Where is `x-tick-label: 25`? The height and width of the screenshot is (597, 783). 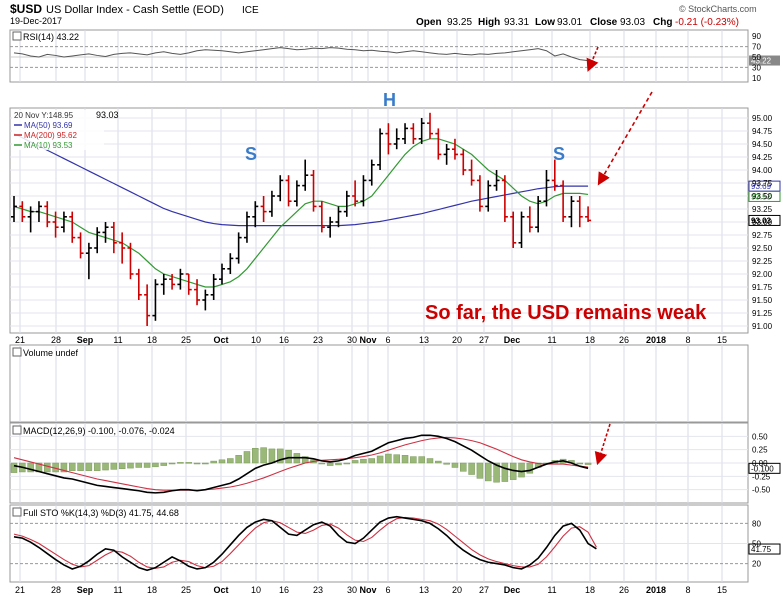 x-tick-label: 25 is located at coordinates (186, 340).